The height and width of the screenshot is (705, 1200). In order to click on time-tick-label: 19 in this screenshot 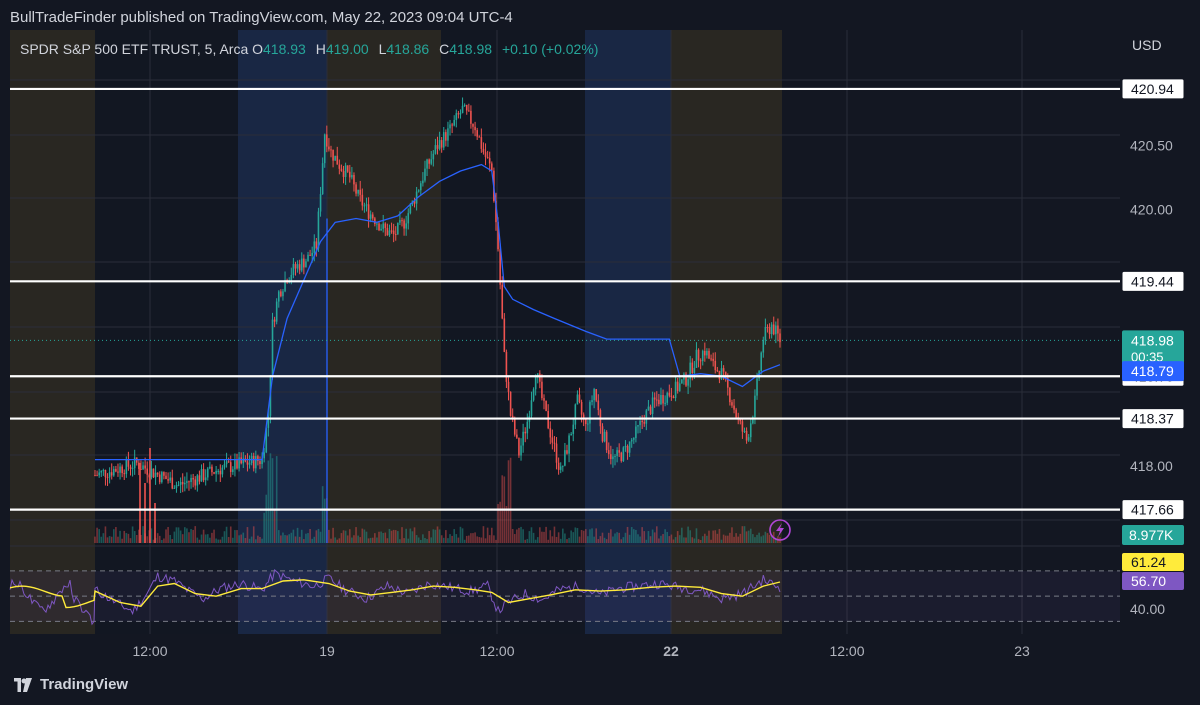, I will do `click(327, 651)`.